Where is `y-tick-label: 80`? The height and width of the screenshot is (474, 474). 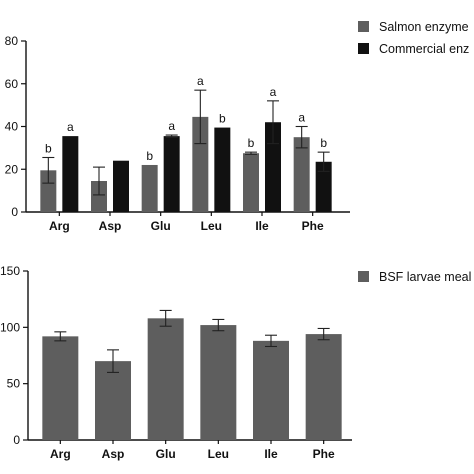
y-tick-label: 80 is located at coordinates (12, 41).